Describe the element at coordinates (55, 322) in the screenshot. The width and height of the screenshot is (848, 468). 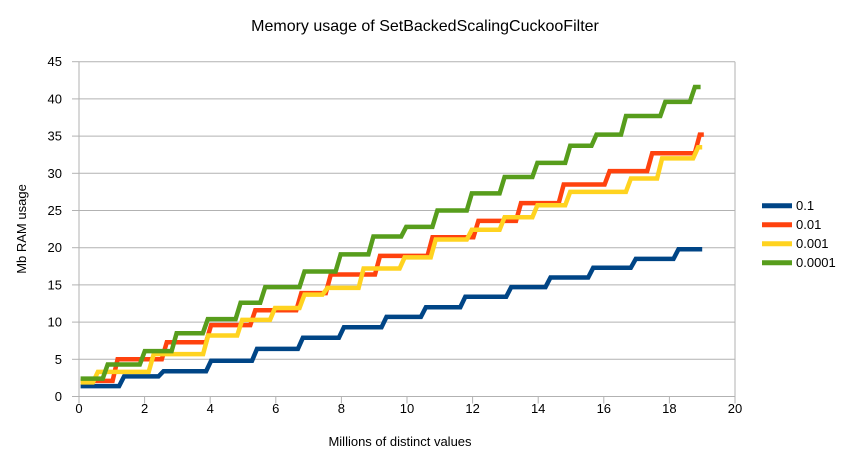
I see `y-tick-label-10: 10` at that location.